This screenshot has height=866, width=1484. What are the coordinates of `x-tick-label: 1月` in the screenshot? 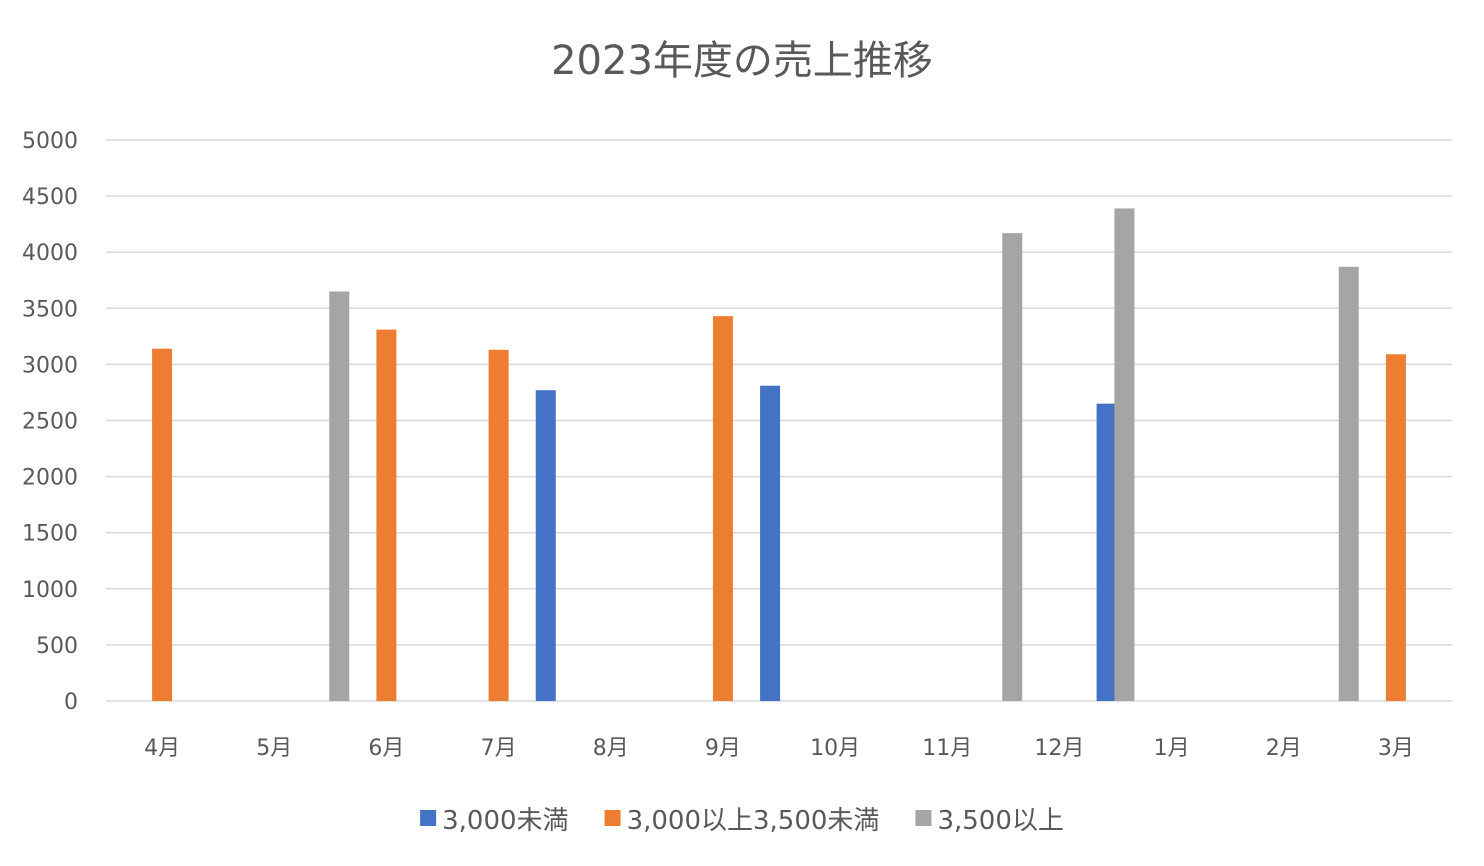 It's located at (1172, 748).